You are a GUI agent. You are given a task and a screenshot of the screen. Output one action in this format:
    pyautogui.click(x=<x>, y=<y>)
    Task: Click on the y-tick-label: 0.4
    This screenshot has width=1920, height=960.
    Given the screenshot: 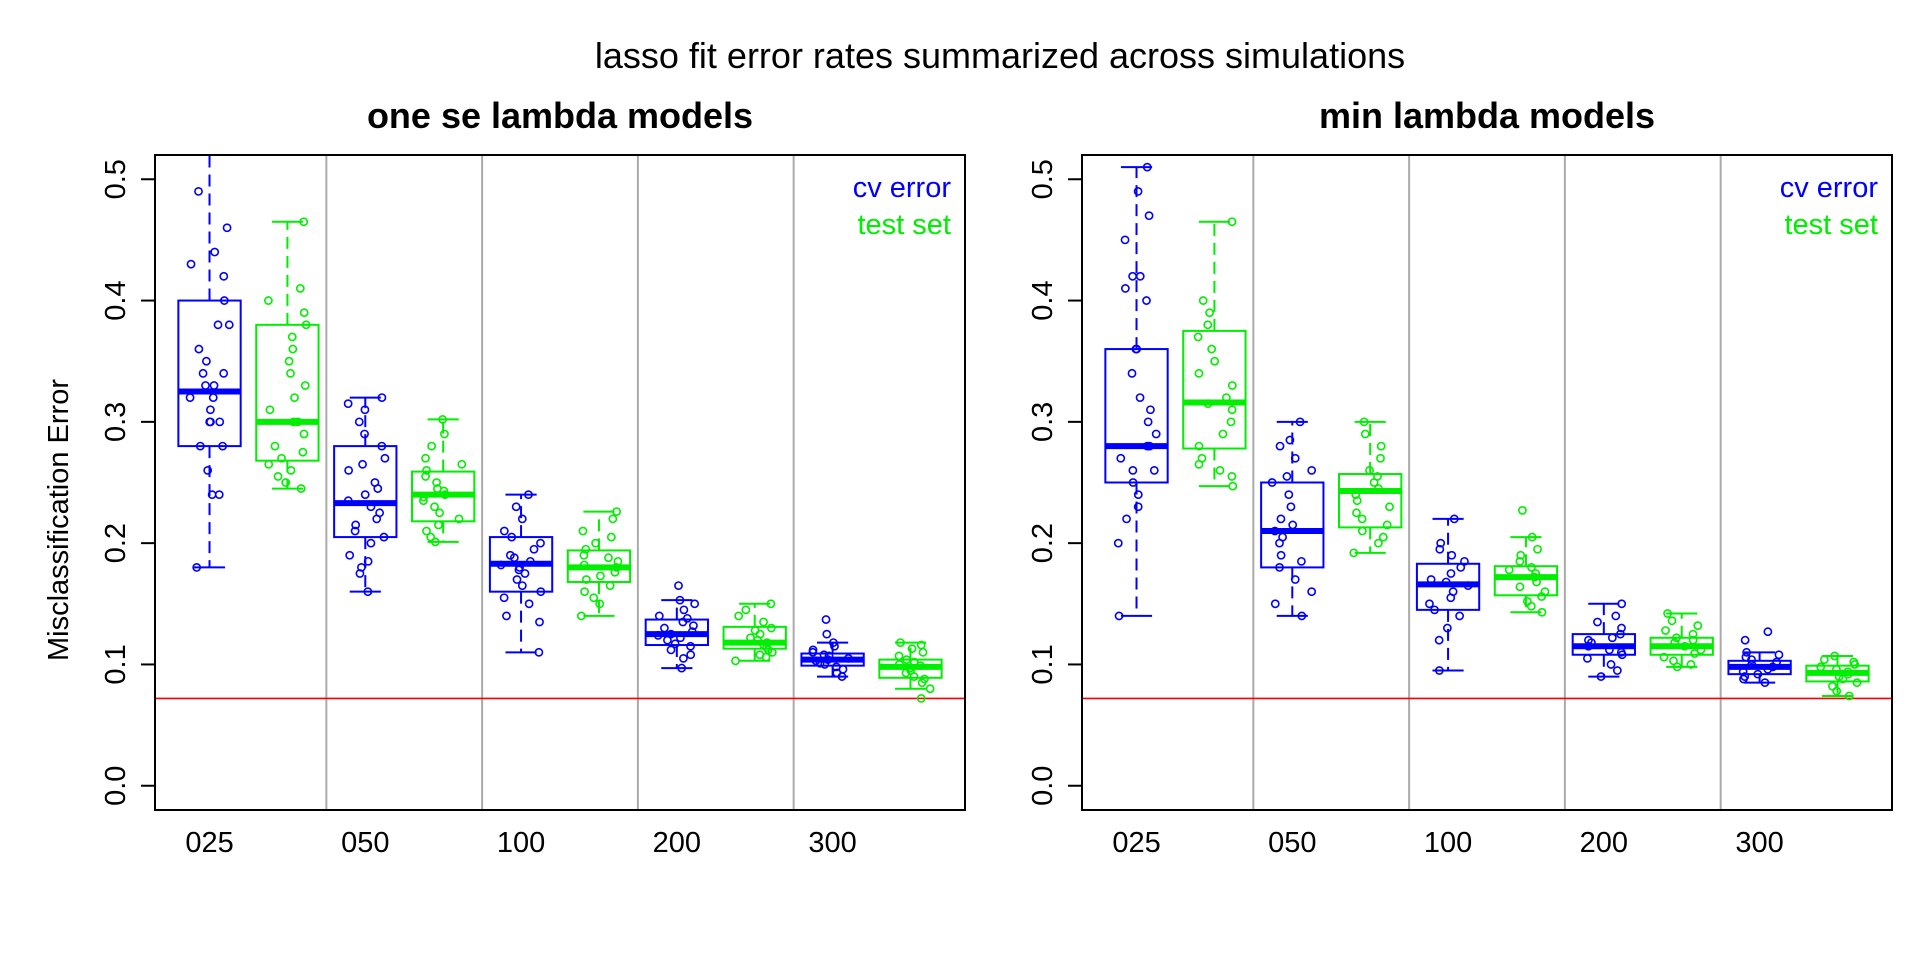 What is the action you would take?
    pyautogui.click(x=116, y=300)
    